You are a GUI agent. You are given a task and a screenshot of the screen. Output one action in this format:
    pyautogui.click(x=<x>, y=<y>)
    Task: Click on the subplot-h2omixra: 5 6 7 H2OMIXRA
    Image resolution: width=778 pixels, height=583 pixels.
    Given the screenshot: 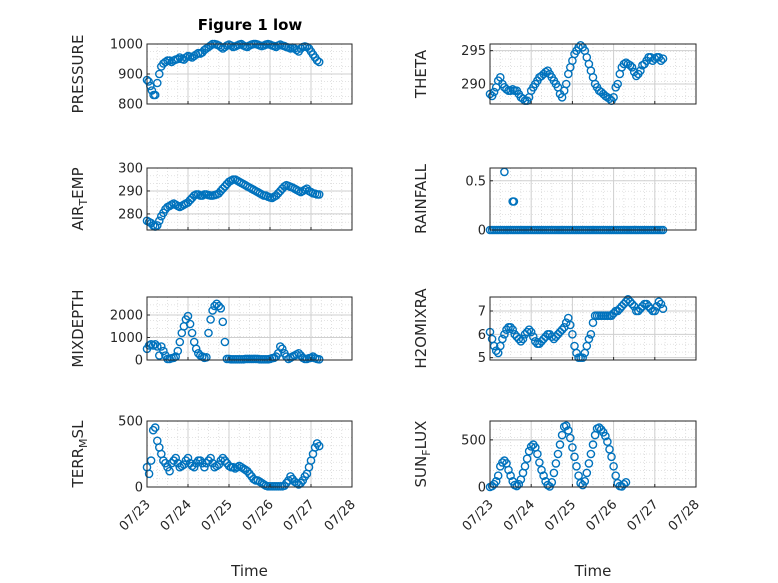 What is the action you would take?
    pyautogui.click(x=554, y=328)
    